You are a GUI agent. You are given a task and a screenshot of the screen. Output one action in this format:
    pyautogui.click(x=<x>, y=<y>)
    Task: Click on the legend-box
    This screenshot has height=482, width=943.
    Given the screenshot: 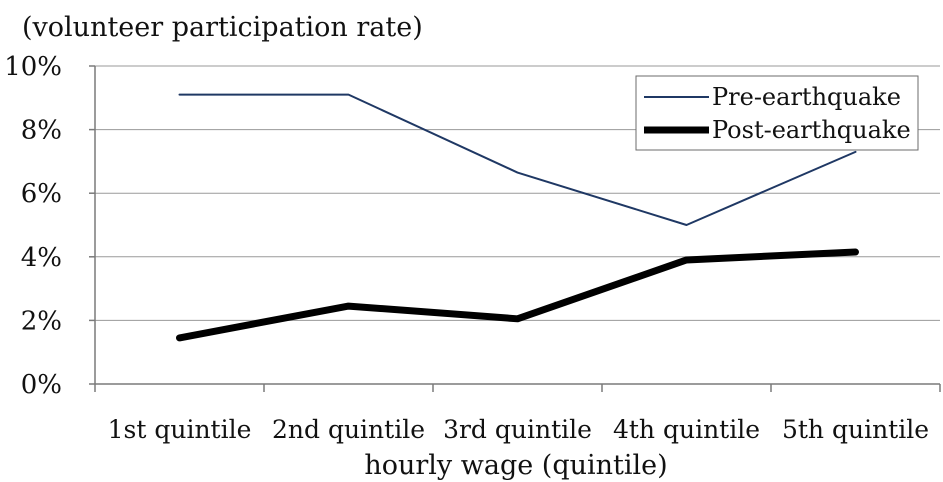 What is the action you would take?
    pyautogui.click(x=777, y=113)
    